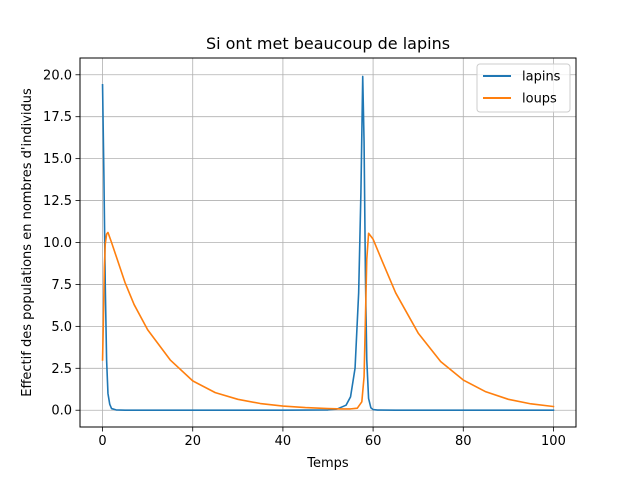 This screenshot has height=480, width=640. What do you see at coordinates (57, 159) in the screenshot?
I see `y-tick-label: 15.0` at bounding box center [57, 159].